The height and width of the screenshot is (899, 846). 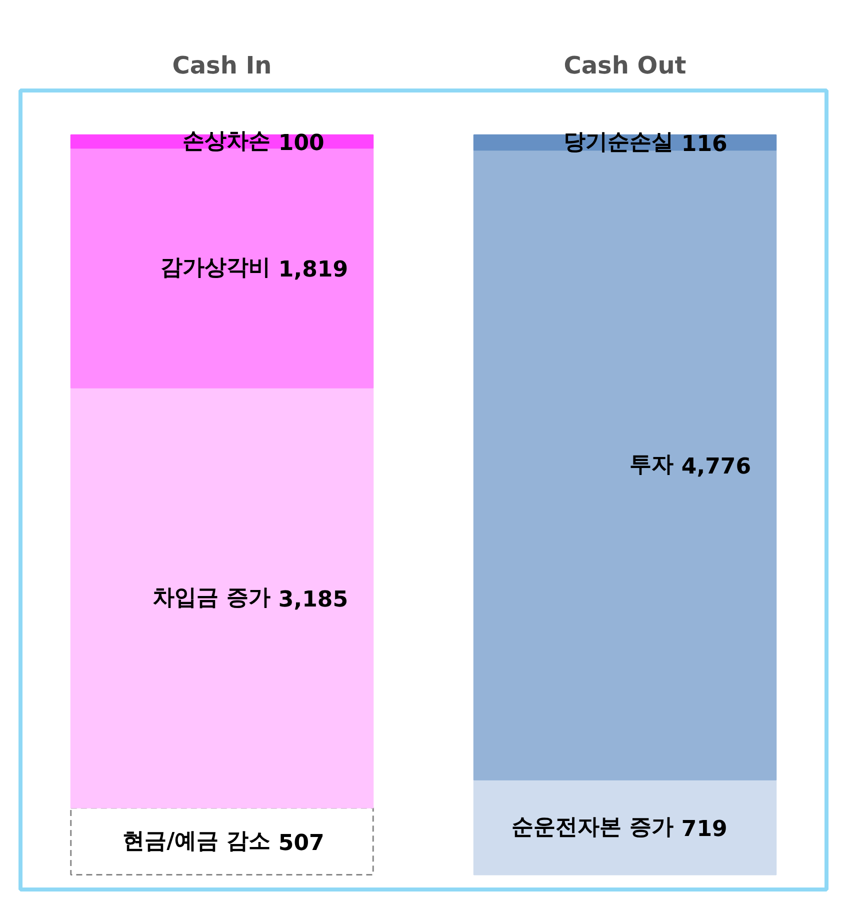 What do you see at coordinates (215, 267) in the screenshot?
I see `series-label: 감가상각비` at bounding box center [215, 267].